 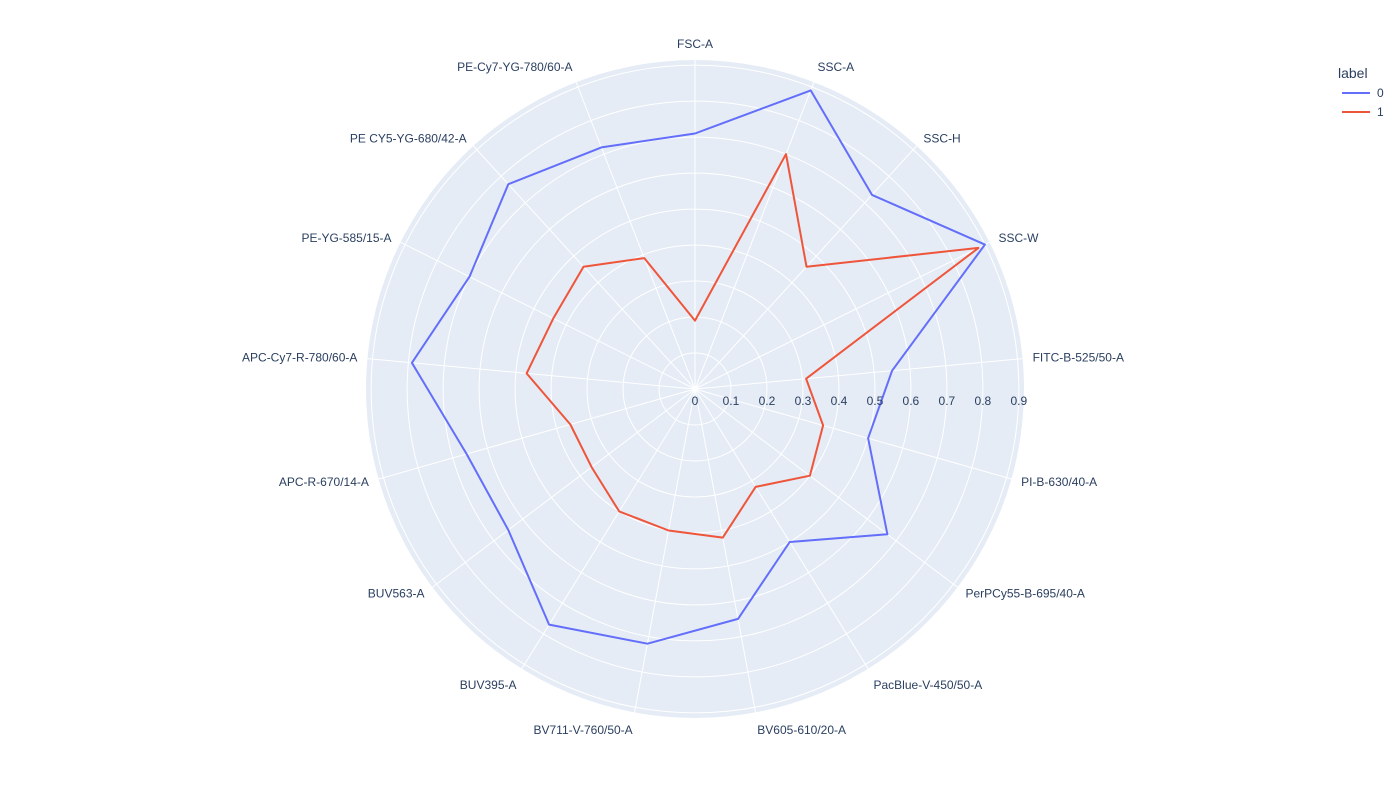 I want to click on radial-tick-label-6: 0.6, so click(x=911, y=401).